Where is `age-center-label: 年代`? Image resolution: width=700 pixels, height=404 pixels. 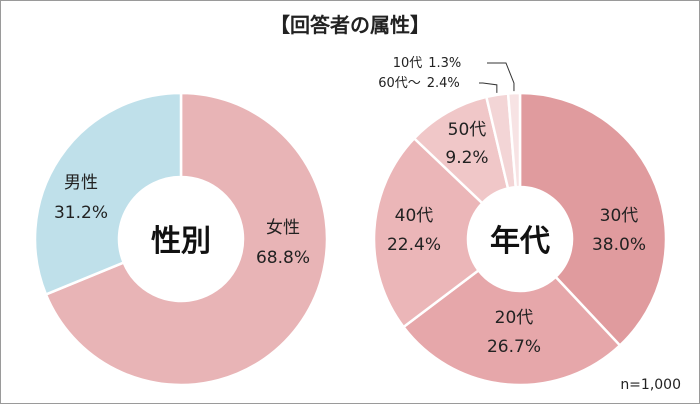 age-center-label: 年代 is located at coordinates (520, 241).